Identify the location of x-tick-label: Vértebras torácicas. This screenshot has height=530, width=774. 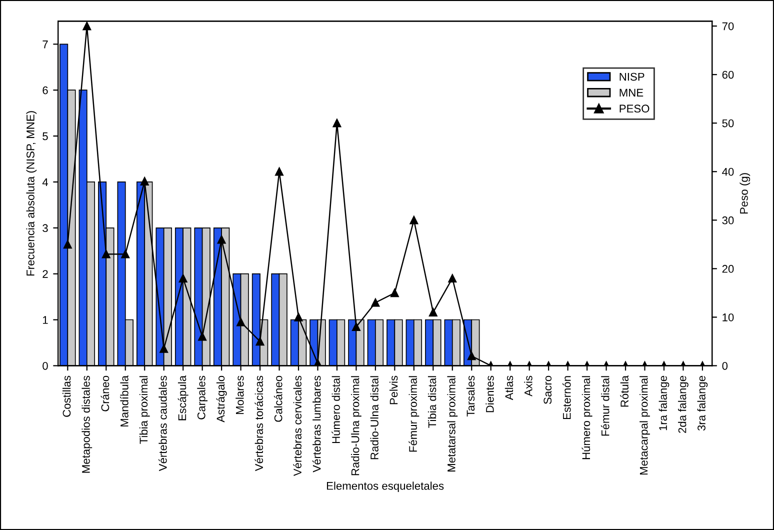
(259, 424).